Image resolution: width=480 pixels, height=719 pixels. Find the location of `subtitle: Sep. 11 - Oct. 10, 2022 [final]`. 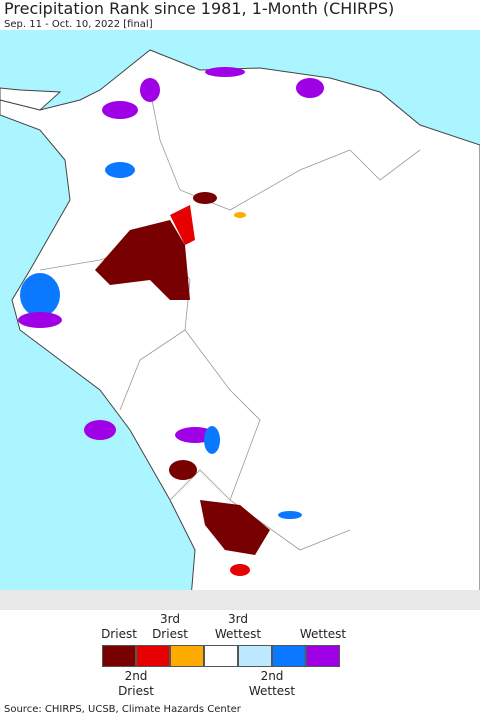

subtitle: Sep. 11 - Oct. 10, 2022 [final] is located at coordinates (78, 24).